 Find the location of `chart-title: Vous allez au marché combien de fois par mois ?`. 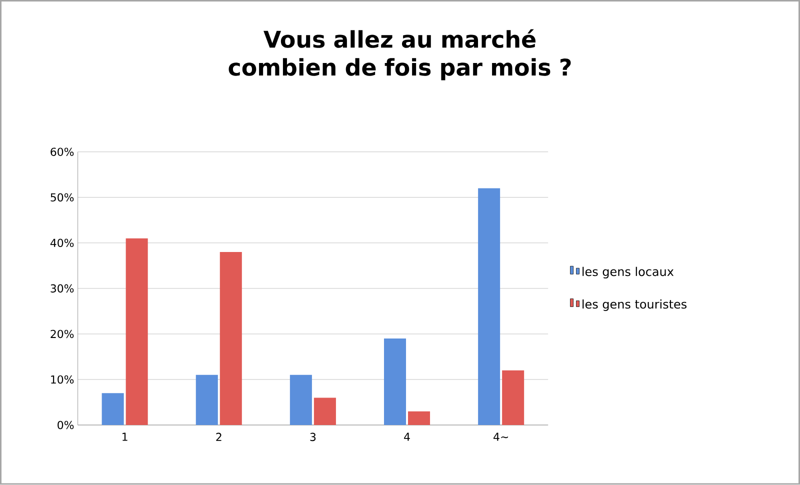

chart-title: Vous allez au marché combien de fois par mois ? is located at coordinates (399, 54).